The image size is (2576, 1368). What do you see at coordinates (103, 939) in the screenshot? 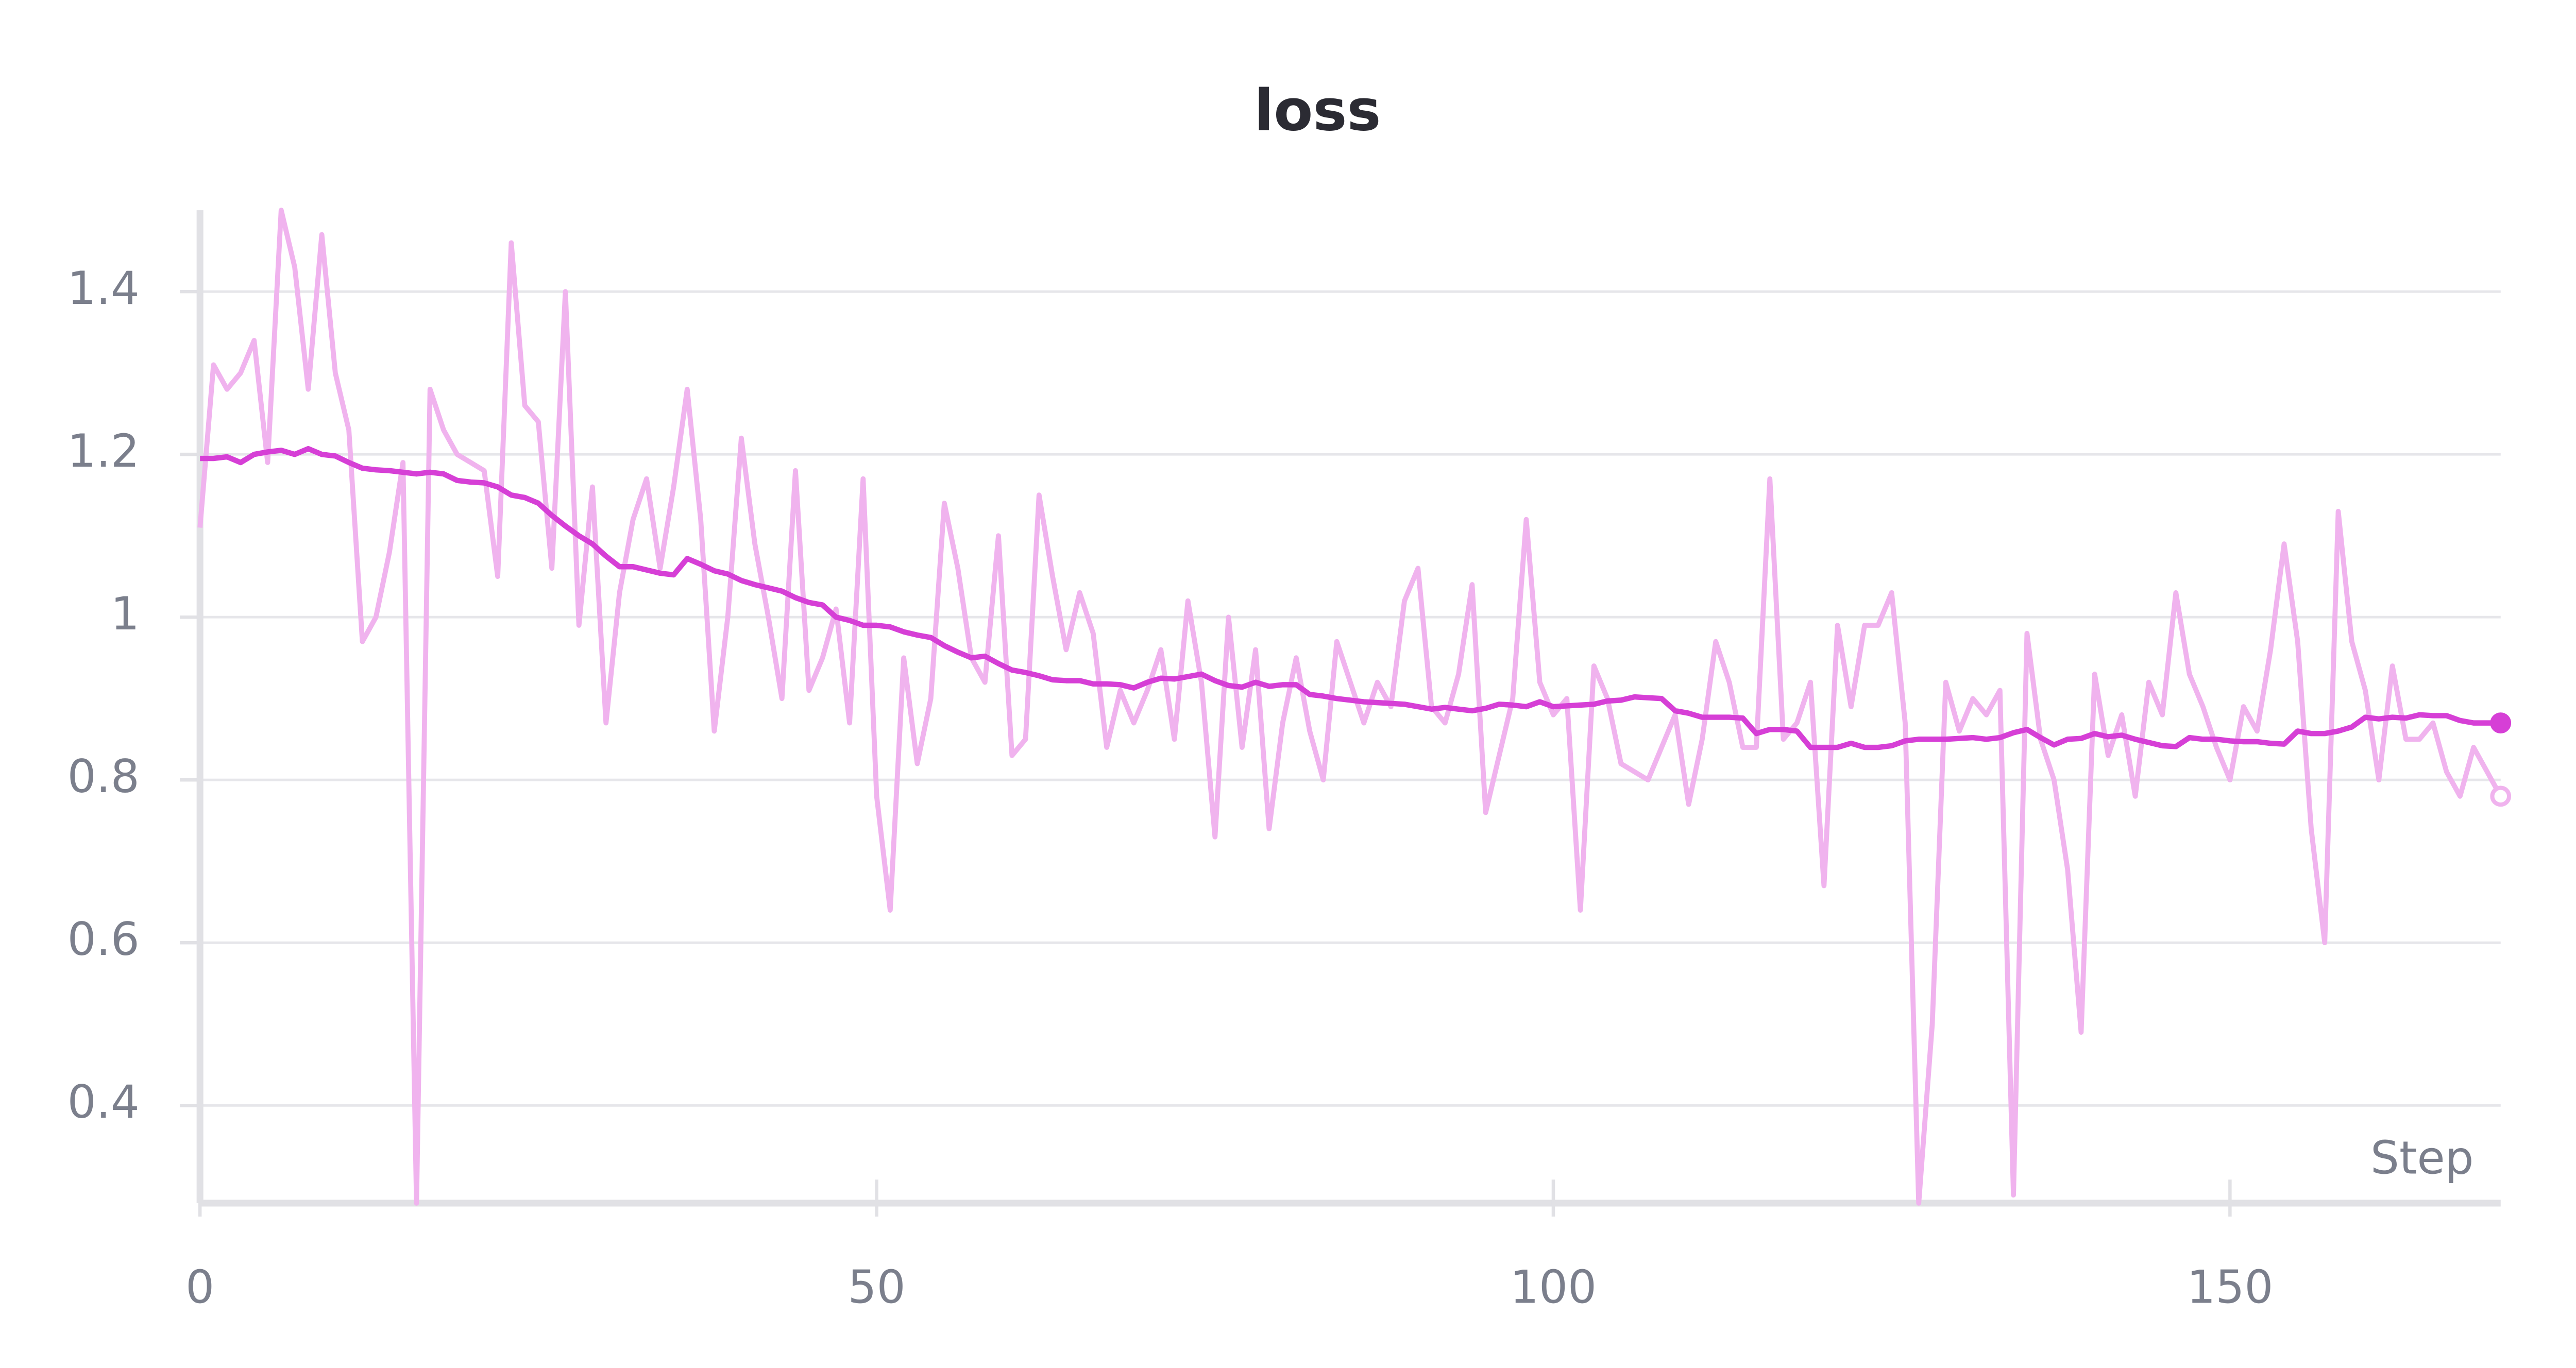
I see `y-tick-label: 0.6` at bounding box center [103, 939].